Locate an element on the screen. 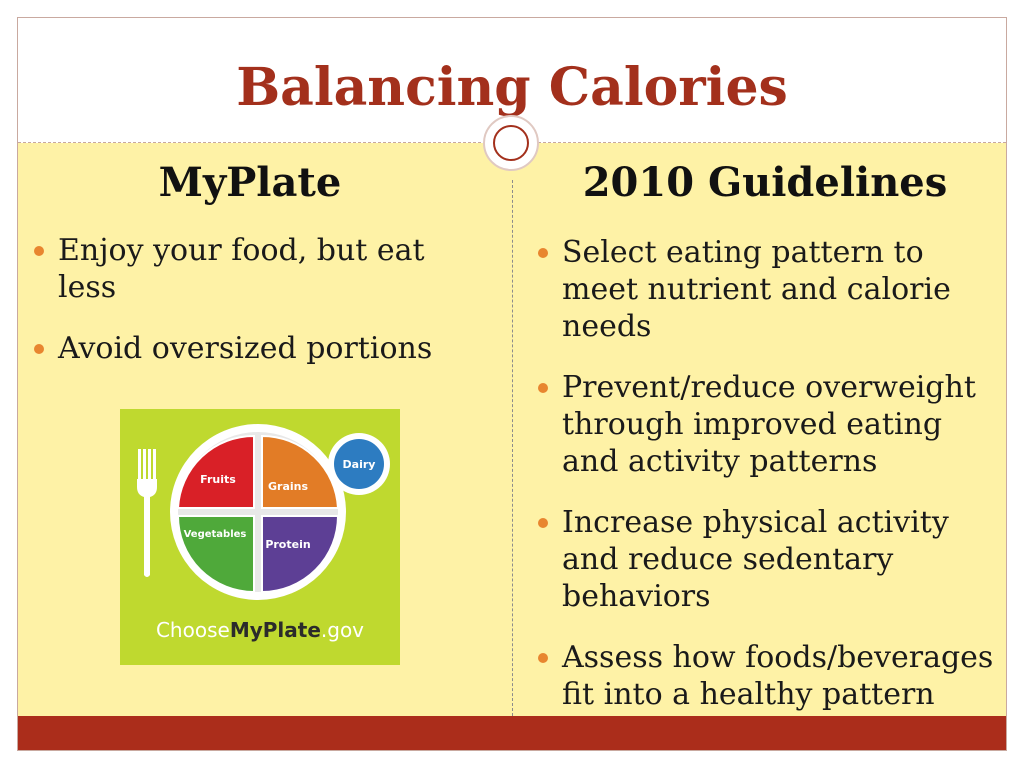  fruits-segment is located at coordinates (215, 471).